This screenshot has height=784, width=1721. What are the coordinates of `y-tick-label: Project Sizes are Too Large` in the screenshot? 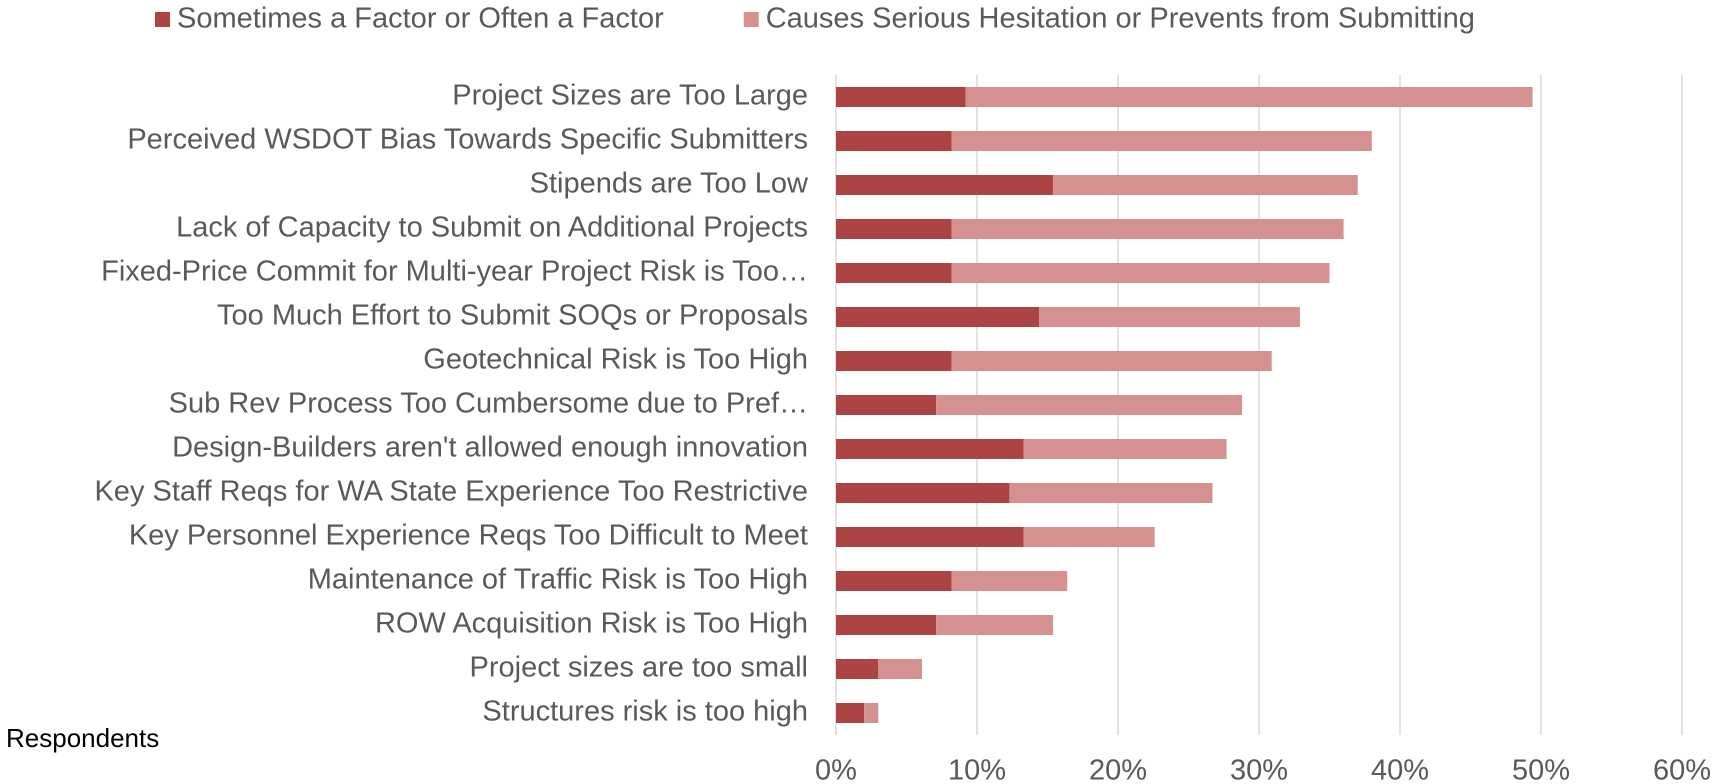 It's located at (630, 96).